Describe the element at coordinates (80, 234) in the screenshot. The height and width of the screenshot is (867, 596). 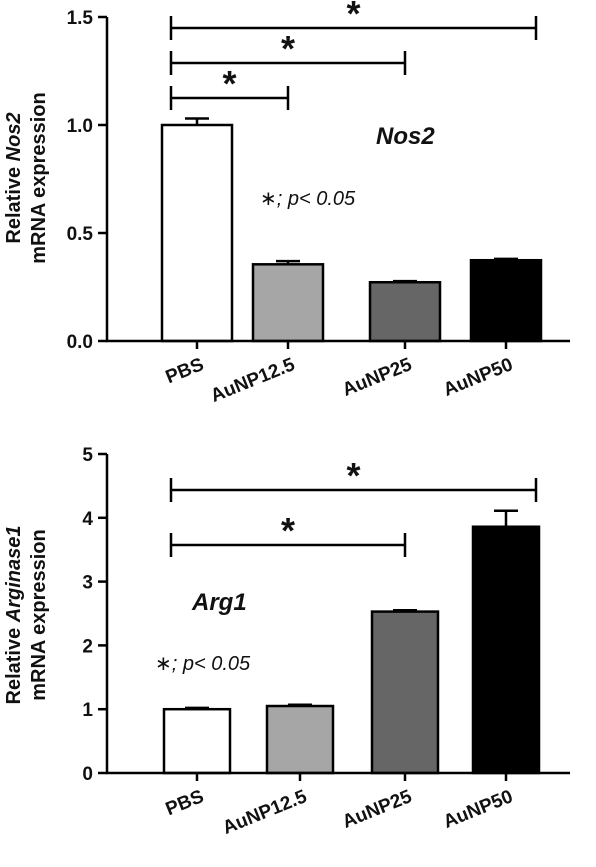
I see `nos2-y-tick-label: 0.5` at that location.